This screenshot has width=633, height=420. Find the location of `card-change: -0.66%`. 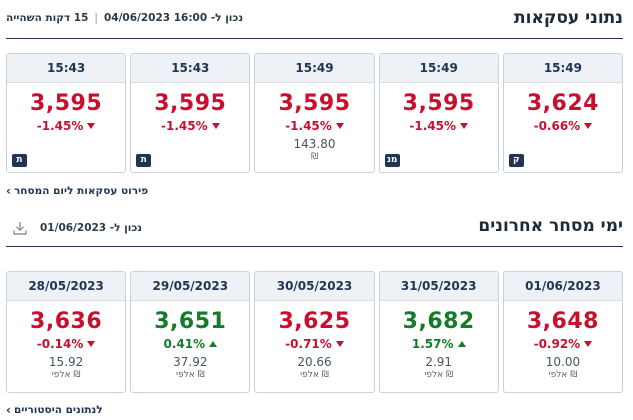

card-change: -0.66% is located at coordinates (563, 126).